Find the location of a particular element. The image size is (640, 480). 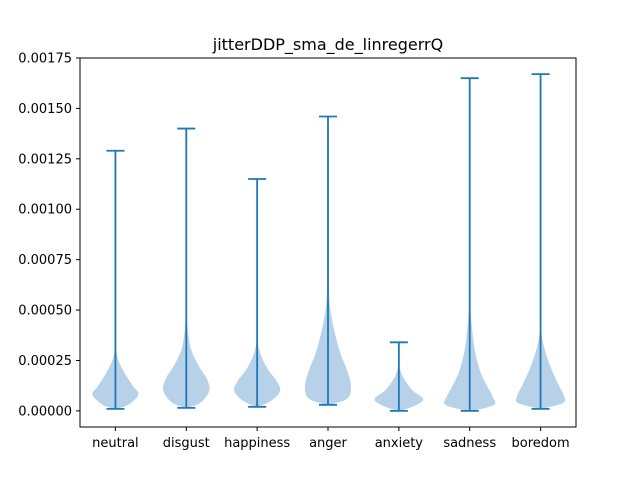

x-tick-label-boredom: boredom is located at coordinates (541, 443).